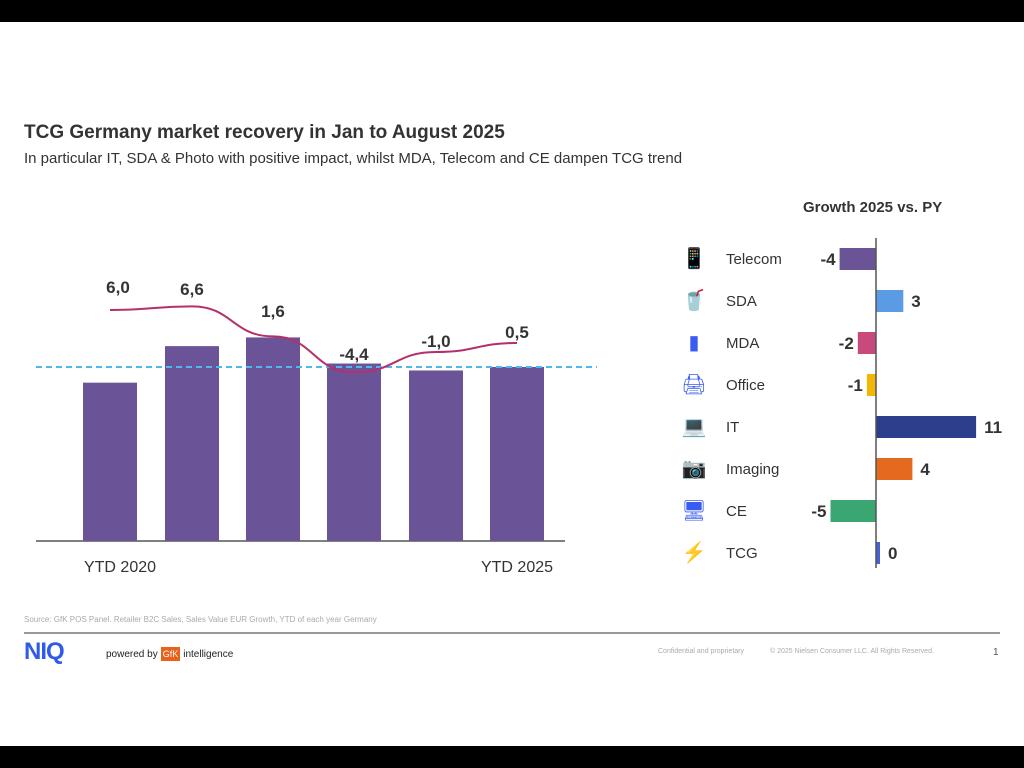 The image size is (1024, 768). Describe the element at coordinates (925, 469) in the screenshot. I see `data-label: 4` at that location.